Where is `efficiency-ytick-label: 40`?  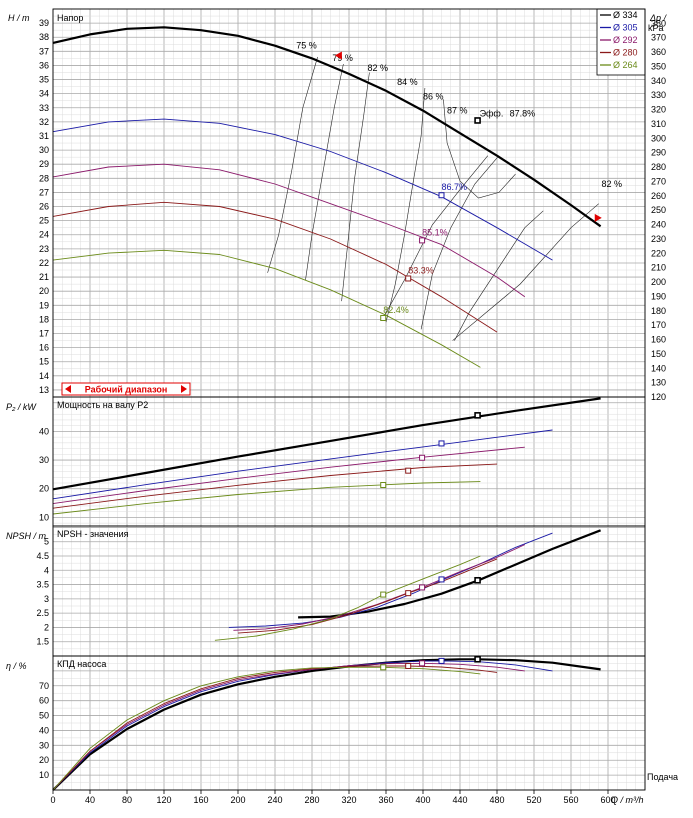
efficiency-ytick-label: 40 is located at coordinates (44, 730).